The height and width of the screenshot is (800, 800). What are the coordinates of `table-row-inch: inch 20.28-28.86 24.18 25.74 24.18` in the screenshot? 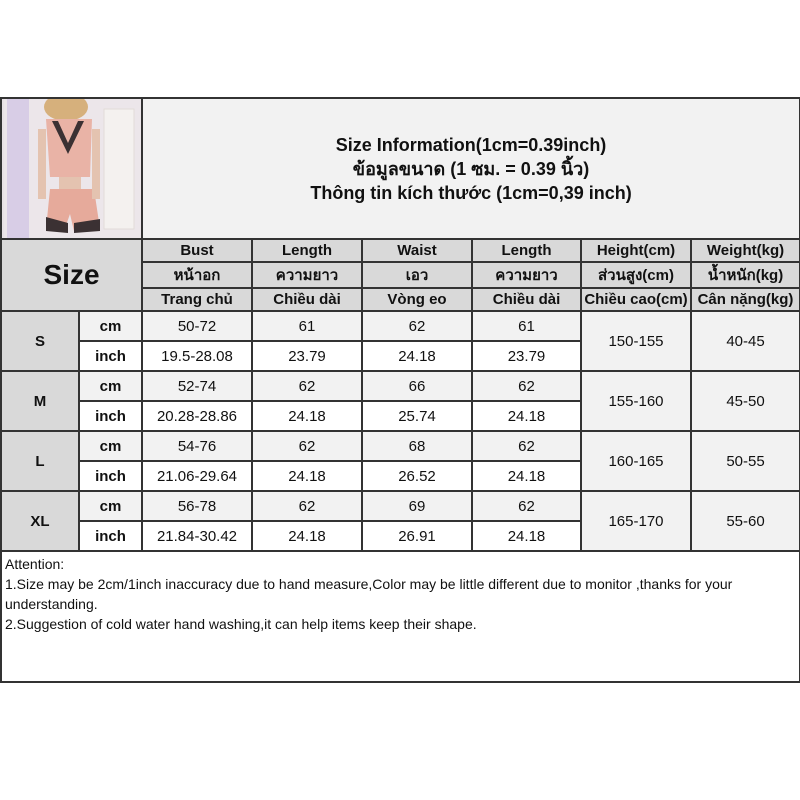 It's located at (400, 416).